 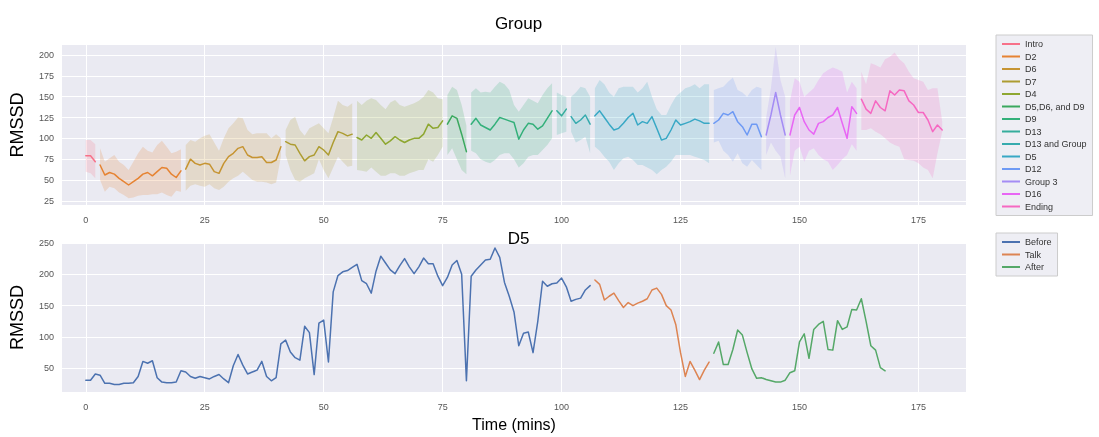 I want to click on legend-label: D6, so click(x=1031, y=69).